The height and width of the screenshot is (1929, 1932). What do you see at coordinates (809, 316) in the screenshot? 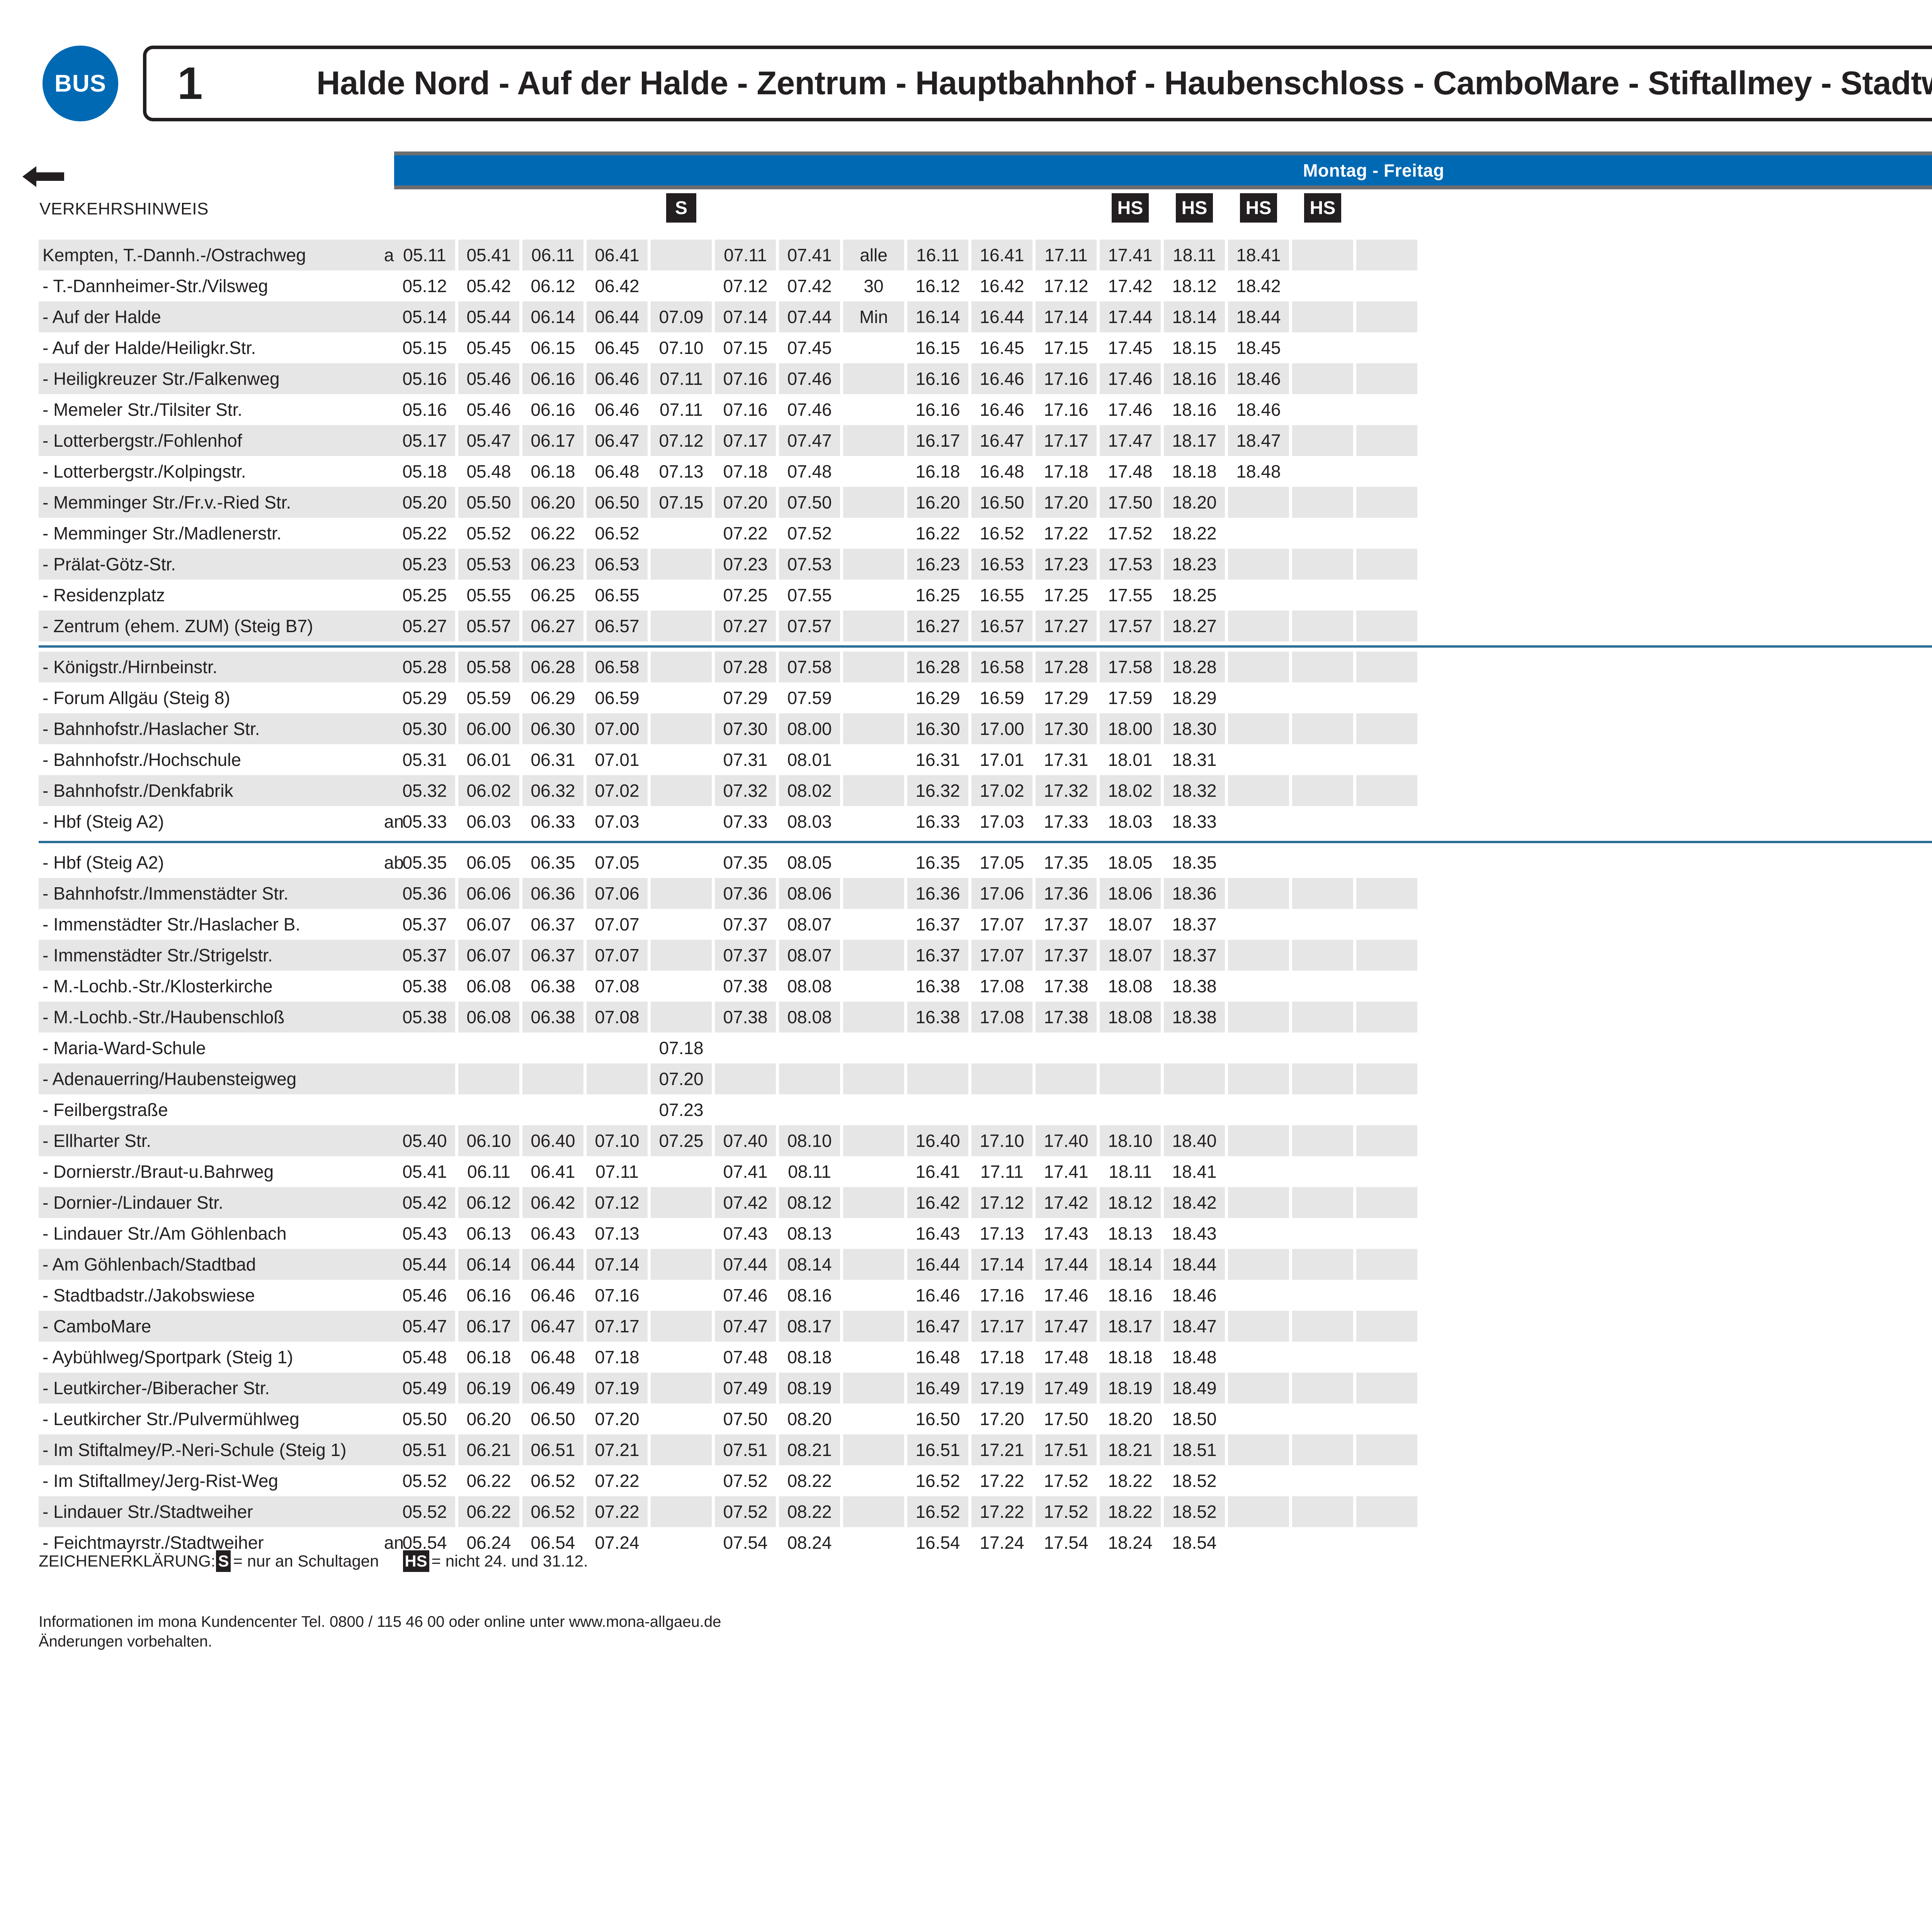
I see `departure-time-cell: 07.44` at bounding box center [809, 316].